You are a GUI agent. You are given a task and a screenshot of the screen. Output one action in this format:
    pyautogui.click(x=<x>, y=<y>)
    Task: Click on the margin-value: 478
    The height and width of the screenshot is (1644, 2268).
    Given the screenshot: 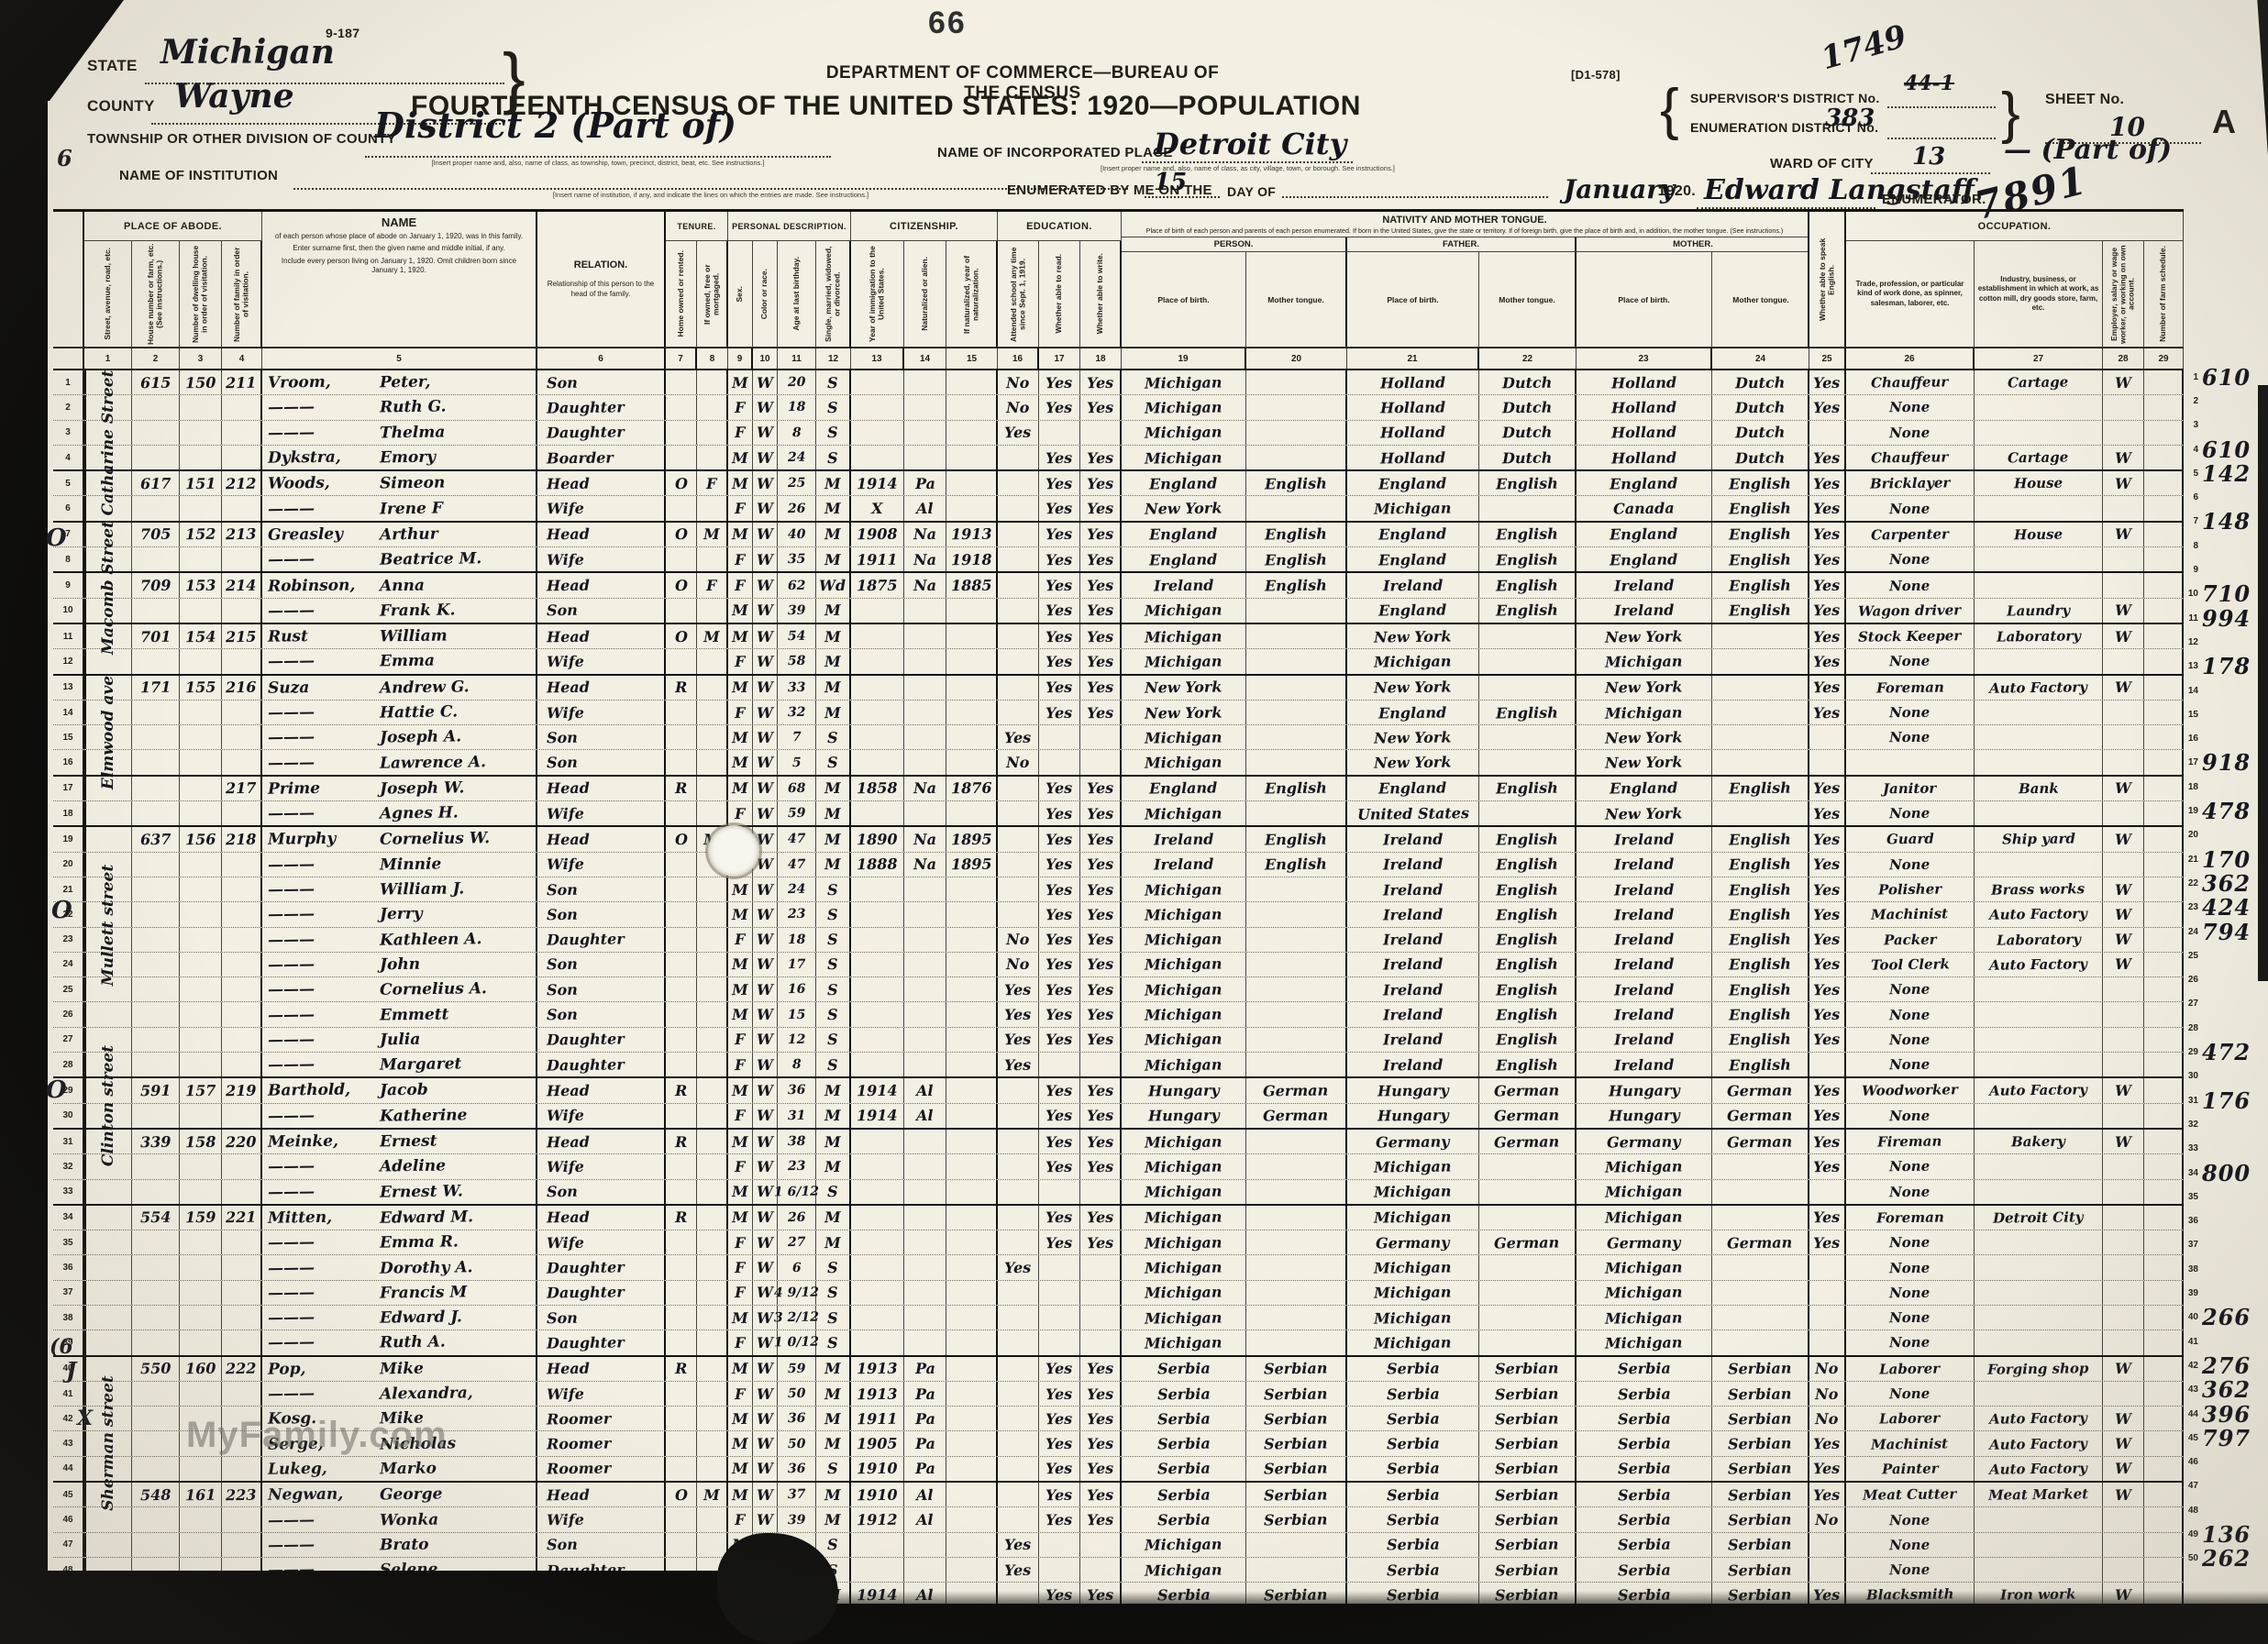 What is the action you would take?
    pyautogui.click(x=2226, y=811)
    